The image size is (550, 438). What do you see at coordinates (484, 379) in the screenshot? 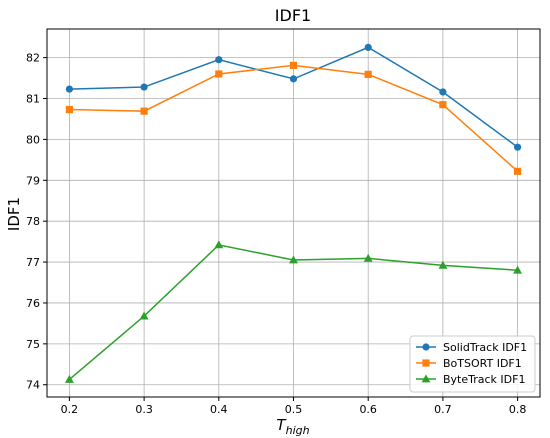
I see `legend-label: ByteTrack IDF1` at bounding box center [484, 379].